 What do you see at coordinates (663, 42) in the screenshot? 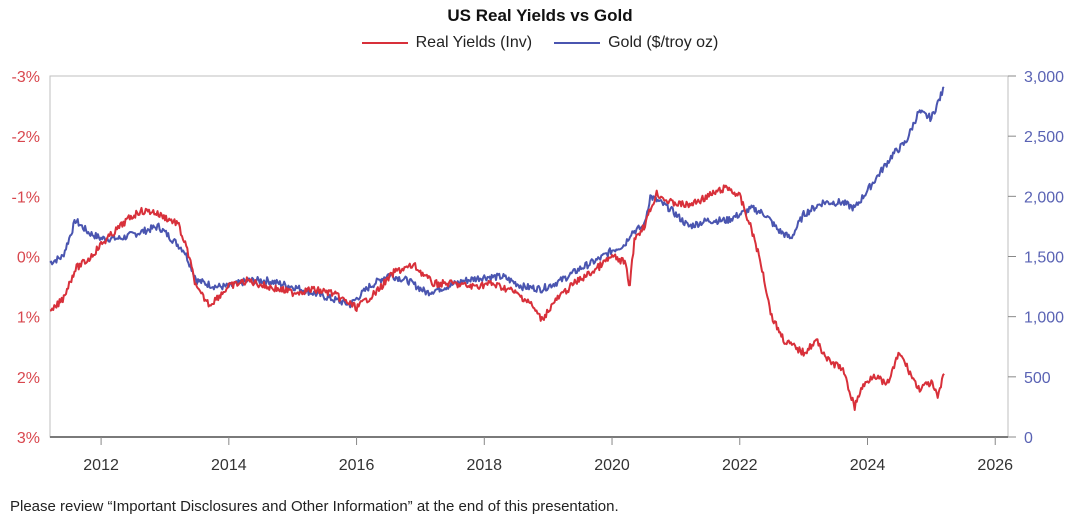
I see `legend-label-gold: Gold ($/troy oz)` at bounding box center [663, 42].